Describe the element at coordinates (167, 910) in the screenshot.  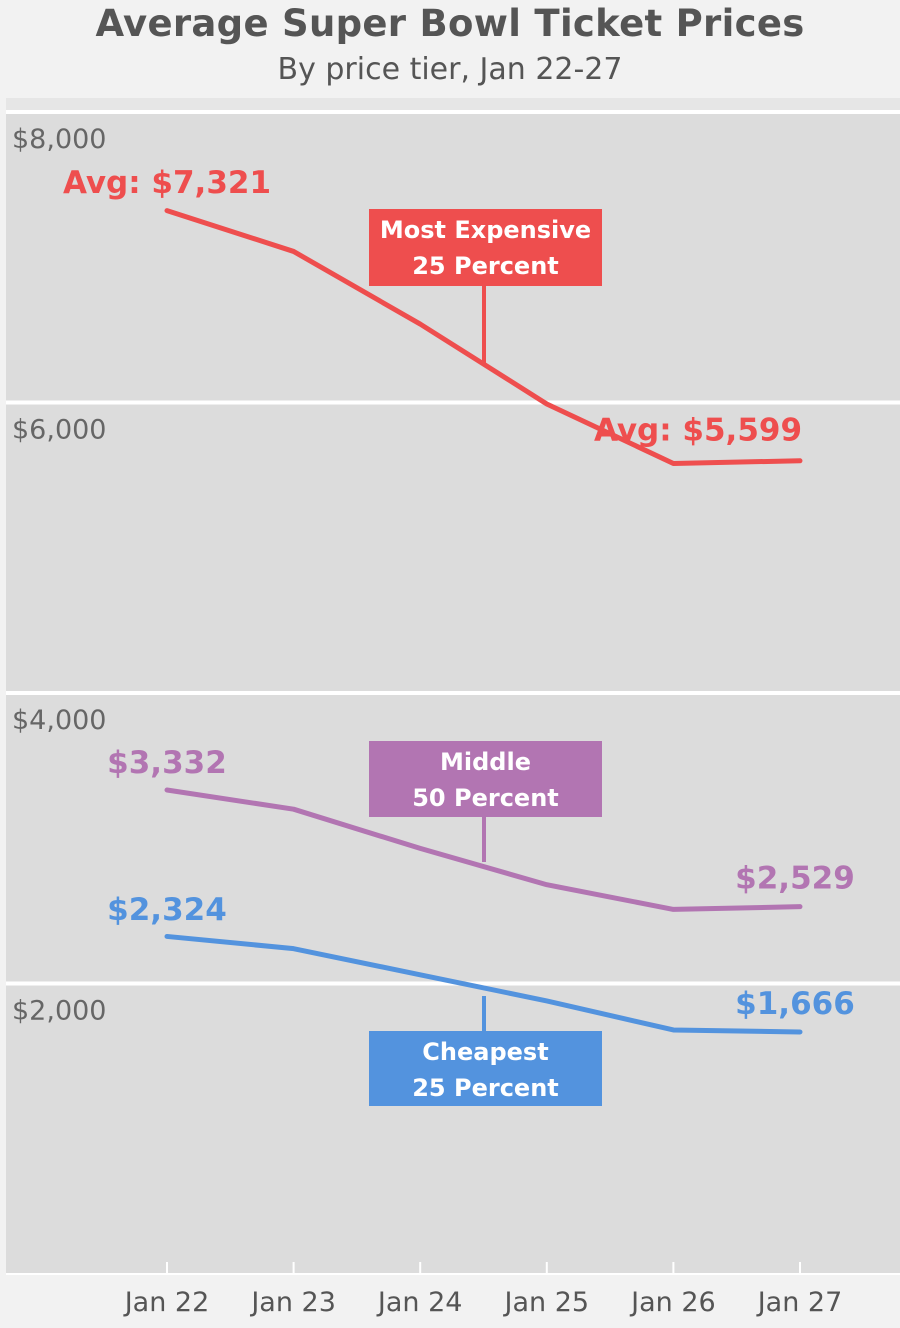
I see `start-value-label: $2,324` at that location.